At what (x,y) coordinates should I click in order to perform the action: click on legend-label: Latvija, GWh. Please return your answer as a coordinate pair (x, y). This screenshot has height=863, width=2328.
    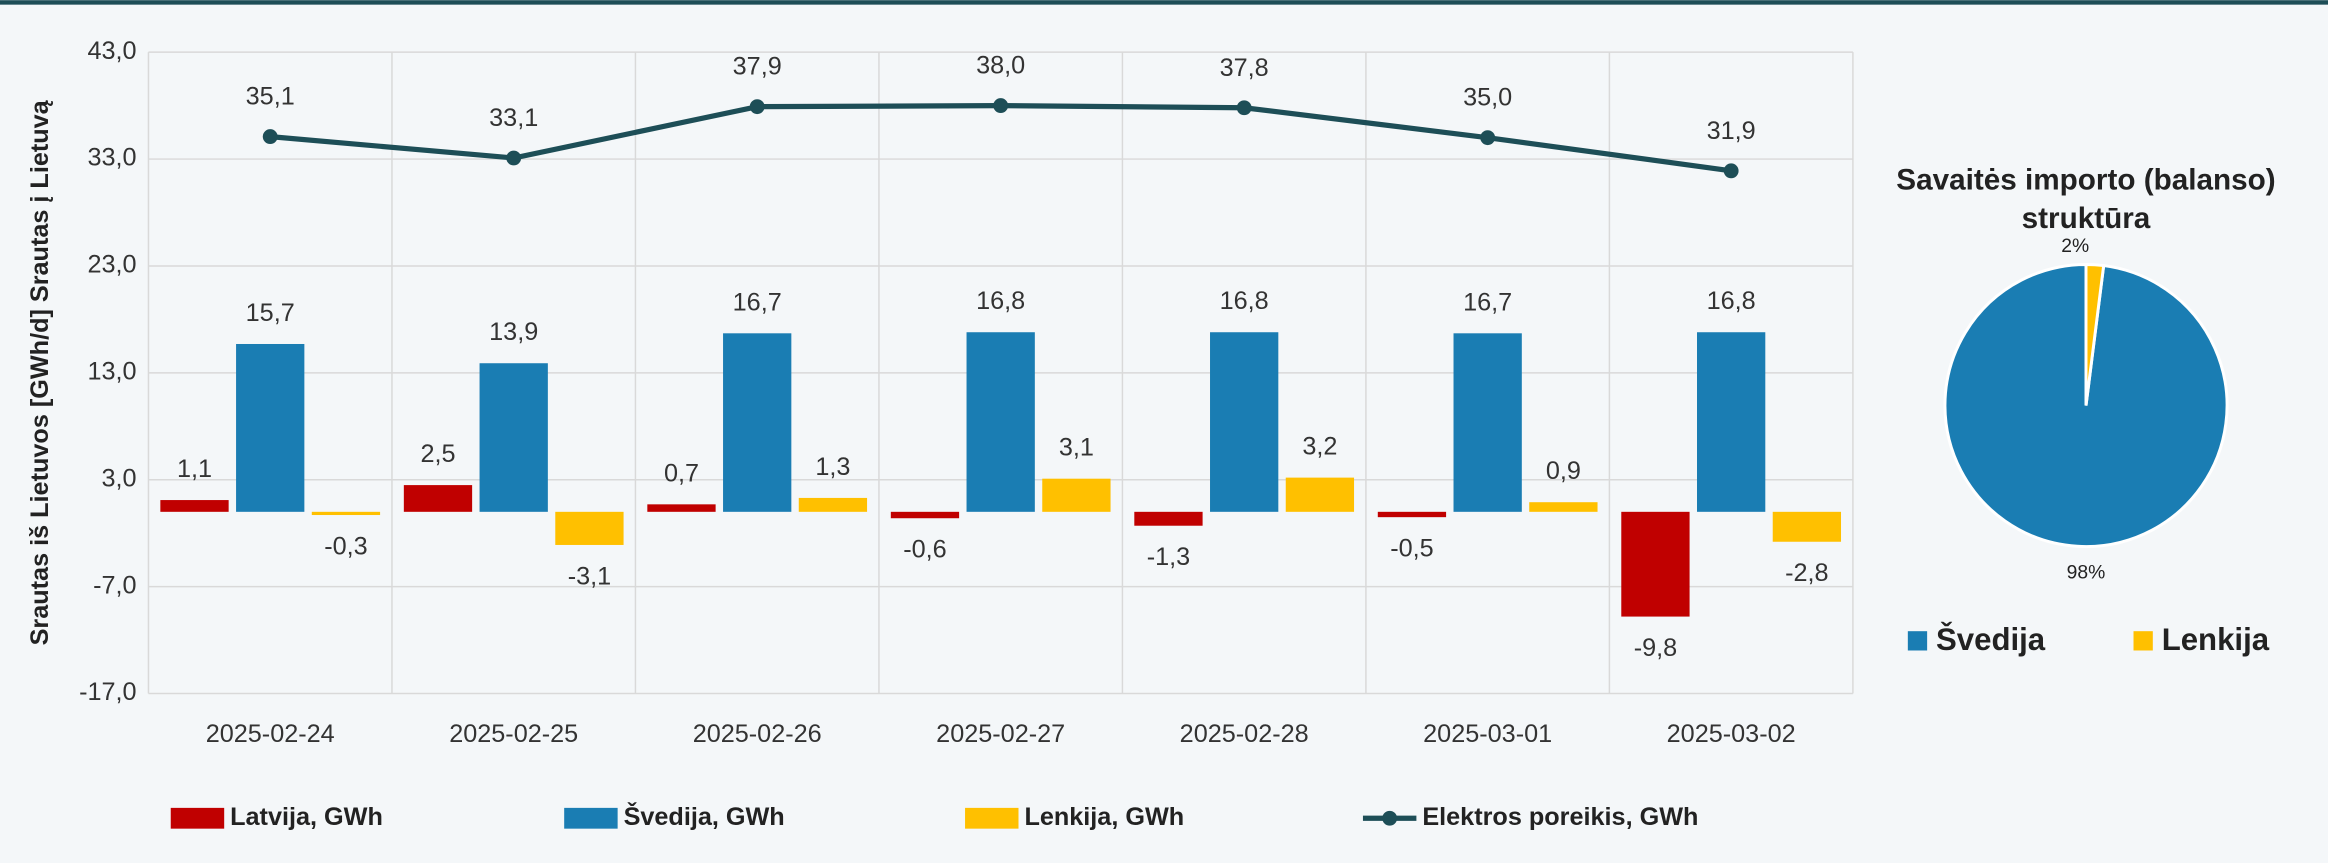
    Looking at the image, I should click on (306, 817).